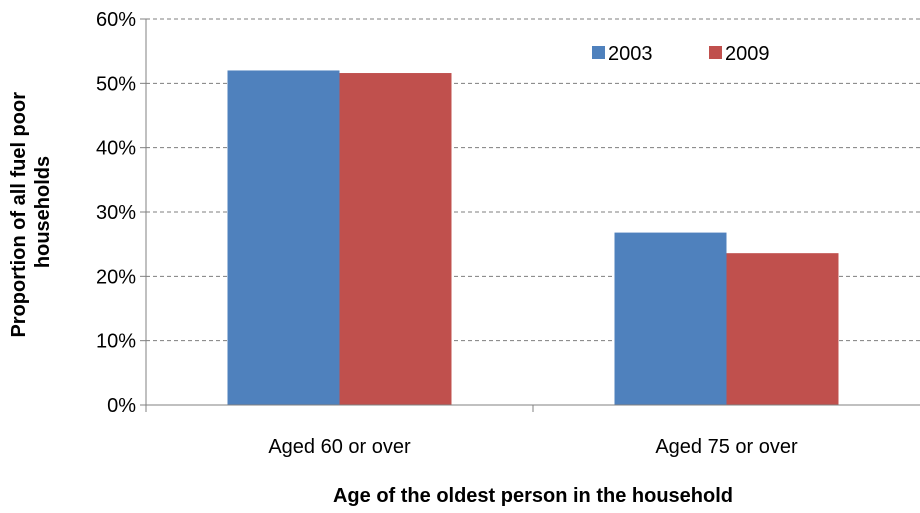 This screenshot has width=920, height=513. What do you see at coordinates (533, 447) in the screenshot?
I see `x-tick-labels: Aged 60 or over Aged 75 or over` at bounding box center [533, 447].